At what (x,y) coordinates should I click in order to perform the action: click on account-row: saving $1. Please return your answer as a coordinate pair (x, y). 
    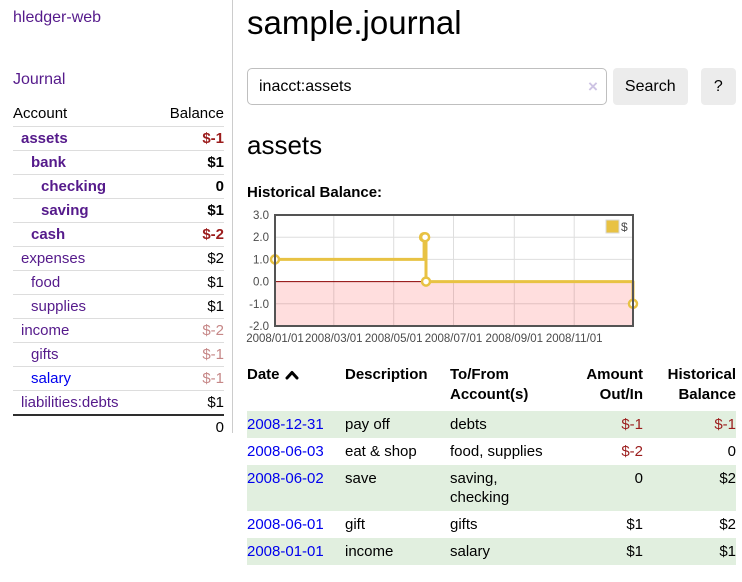
    Looking at the image, I should click on (118, 210).